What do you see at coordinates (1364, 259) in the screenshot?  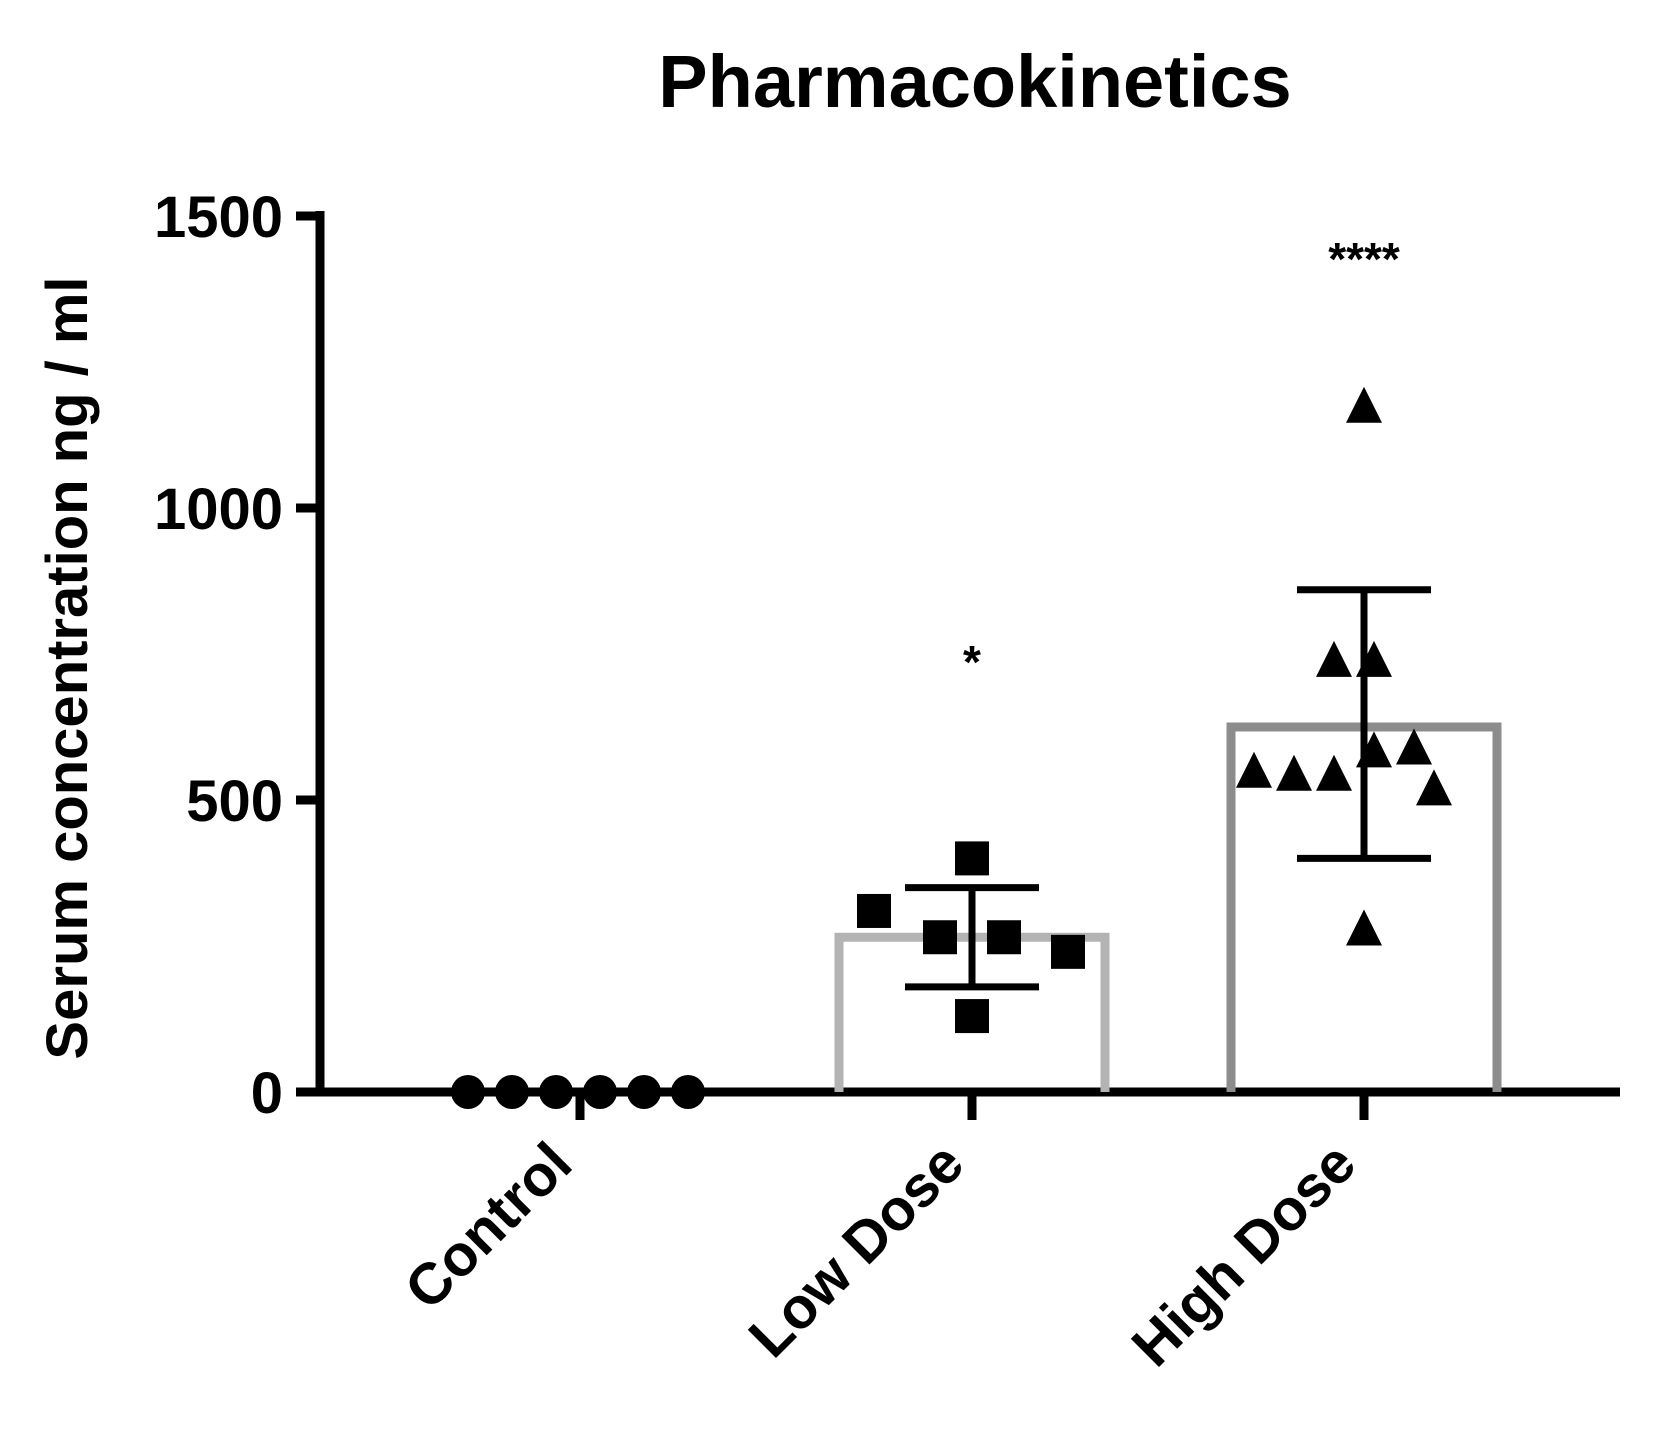 I see `significance-label: ****` at bounding box center [1364, 259].